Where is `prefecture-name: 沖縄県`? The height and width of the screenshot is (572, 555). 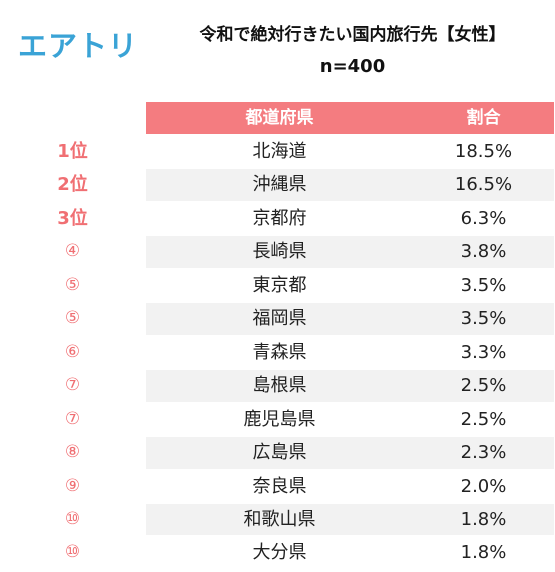 prefecture-name: 沖縄県 is located at coordinates (279, 185).